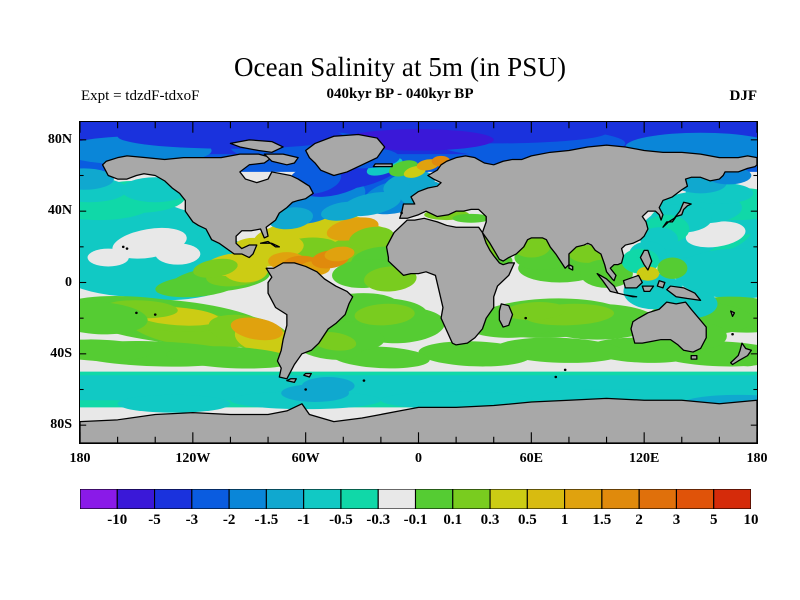 The height and width of the screenshot is (600, 800). Describe the element at coordinates (117, 520) in the screenshot. I see `colorbar-label-0: -10` at that location.